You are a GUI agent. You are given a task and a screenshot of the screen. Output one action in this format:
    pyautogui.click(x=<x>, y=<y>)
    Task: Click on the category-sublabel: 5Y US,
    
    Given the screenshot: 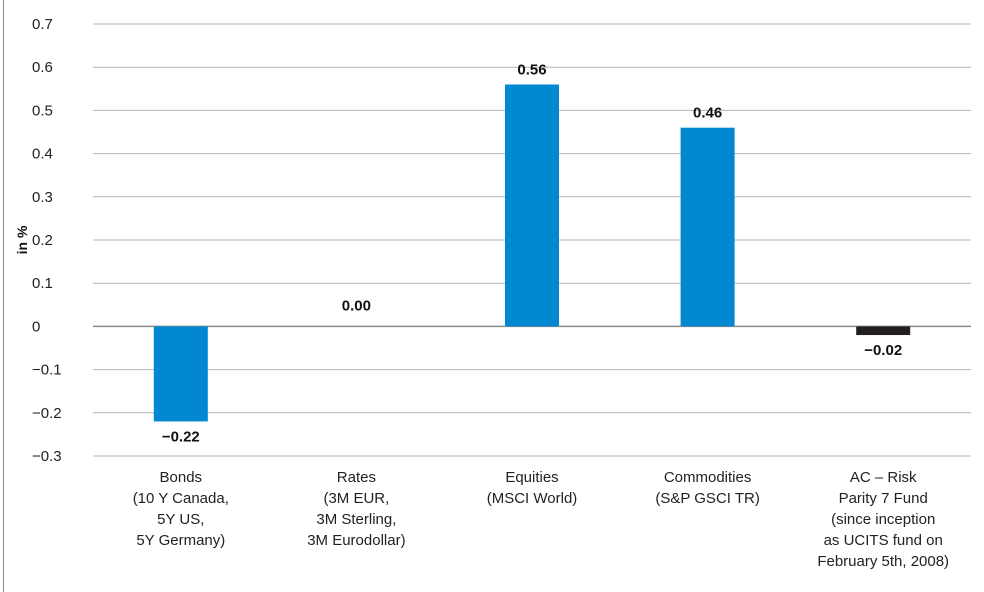 What is the action you would take?
    pyautogui.click(x=180, y=519)
    